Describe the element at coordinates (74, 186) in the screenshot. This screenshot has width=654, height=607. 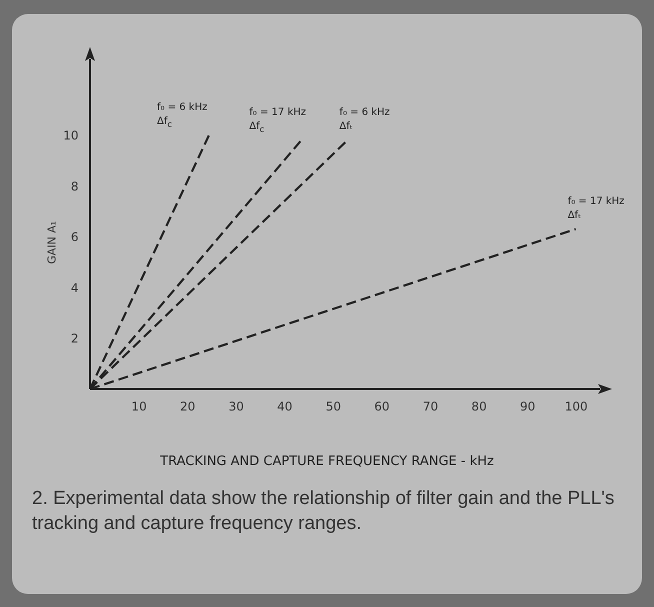
I see `y-tick-label: 8` at that location.